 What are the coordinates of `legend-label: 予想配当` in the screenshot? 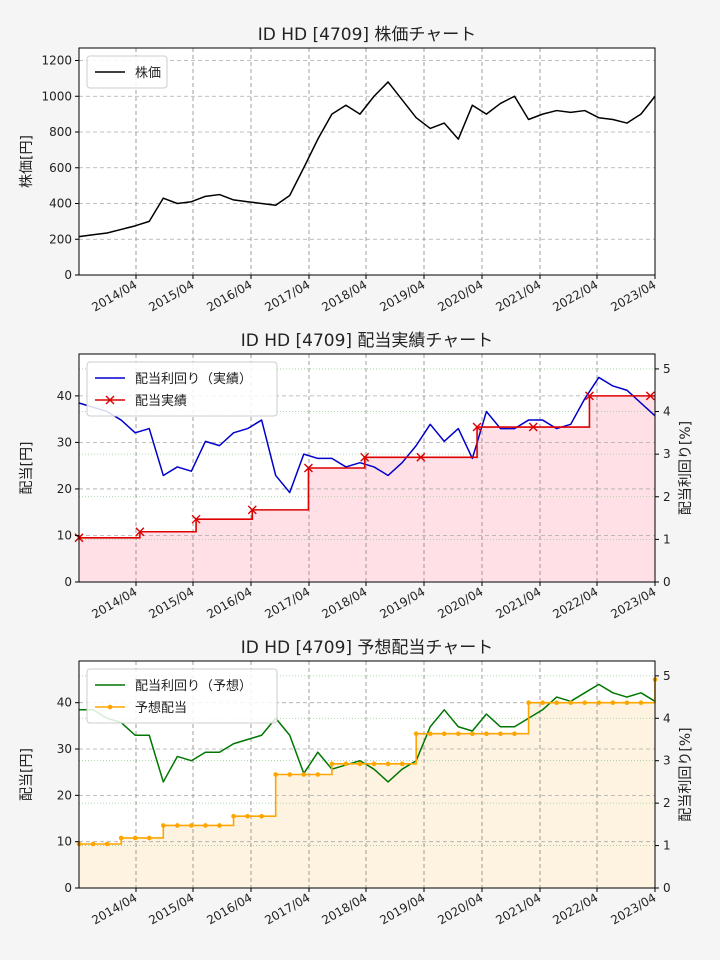 It's located at (161, 708).